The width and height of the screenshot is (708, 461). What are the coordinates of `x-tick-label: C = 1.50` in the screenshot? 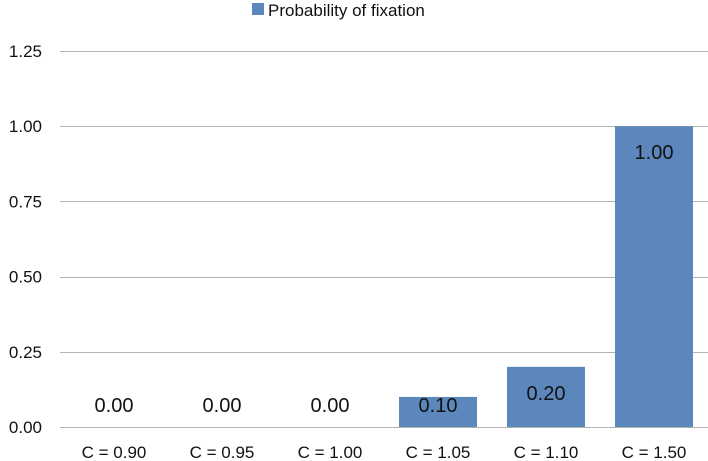 It's located at (654, 452).